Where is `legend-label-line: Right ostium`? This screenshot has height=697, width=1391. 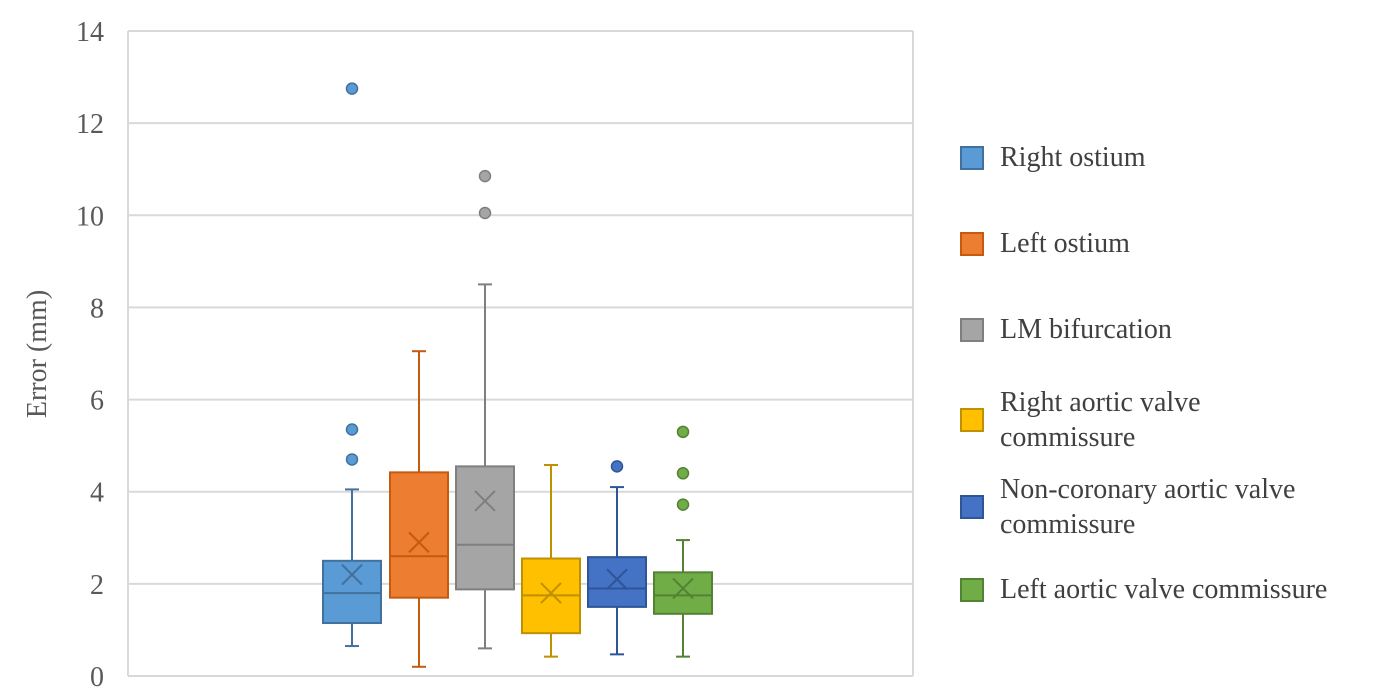
legend-label-line: Right ostium is located at coordinates (1073, 157).